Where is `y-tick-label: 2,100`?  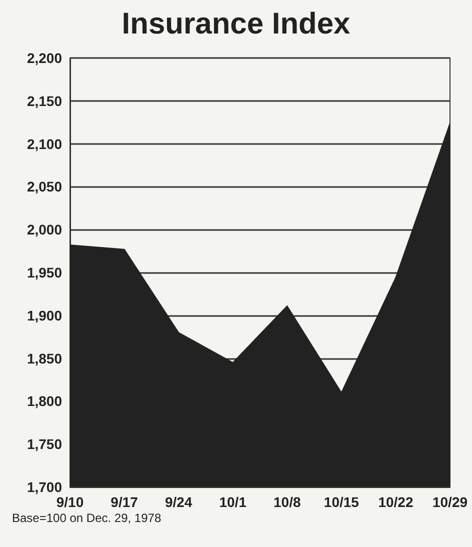 y-tick-label: 2,100 is located at coordinates (44, 144).